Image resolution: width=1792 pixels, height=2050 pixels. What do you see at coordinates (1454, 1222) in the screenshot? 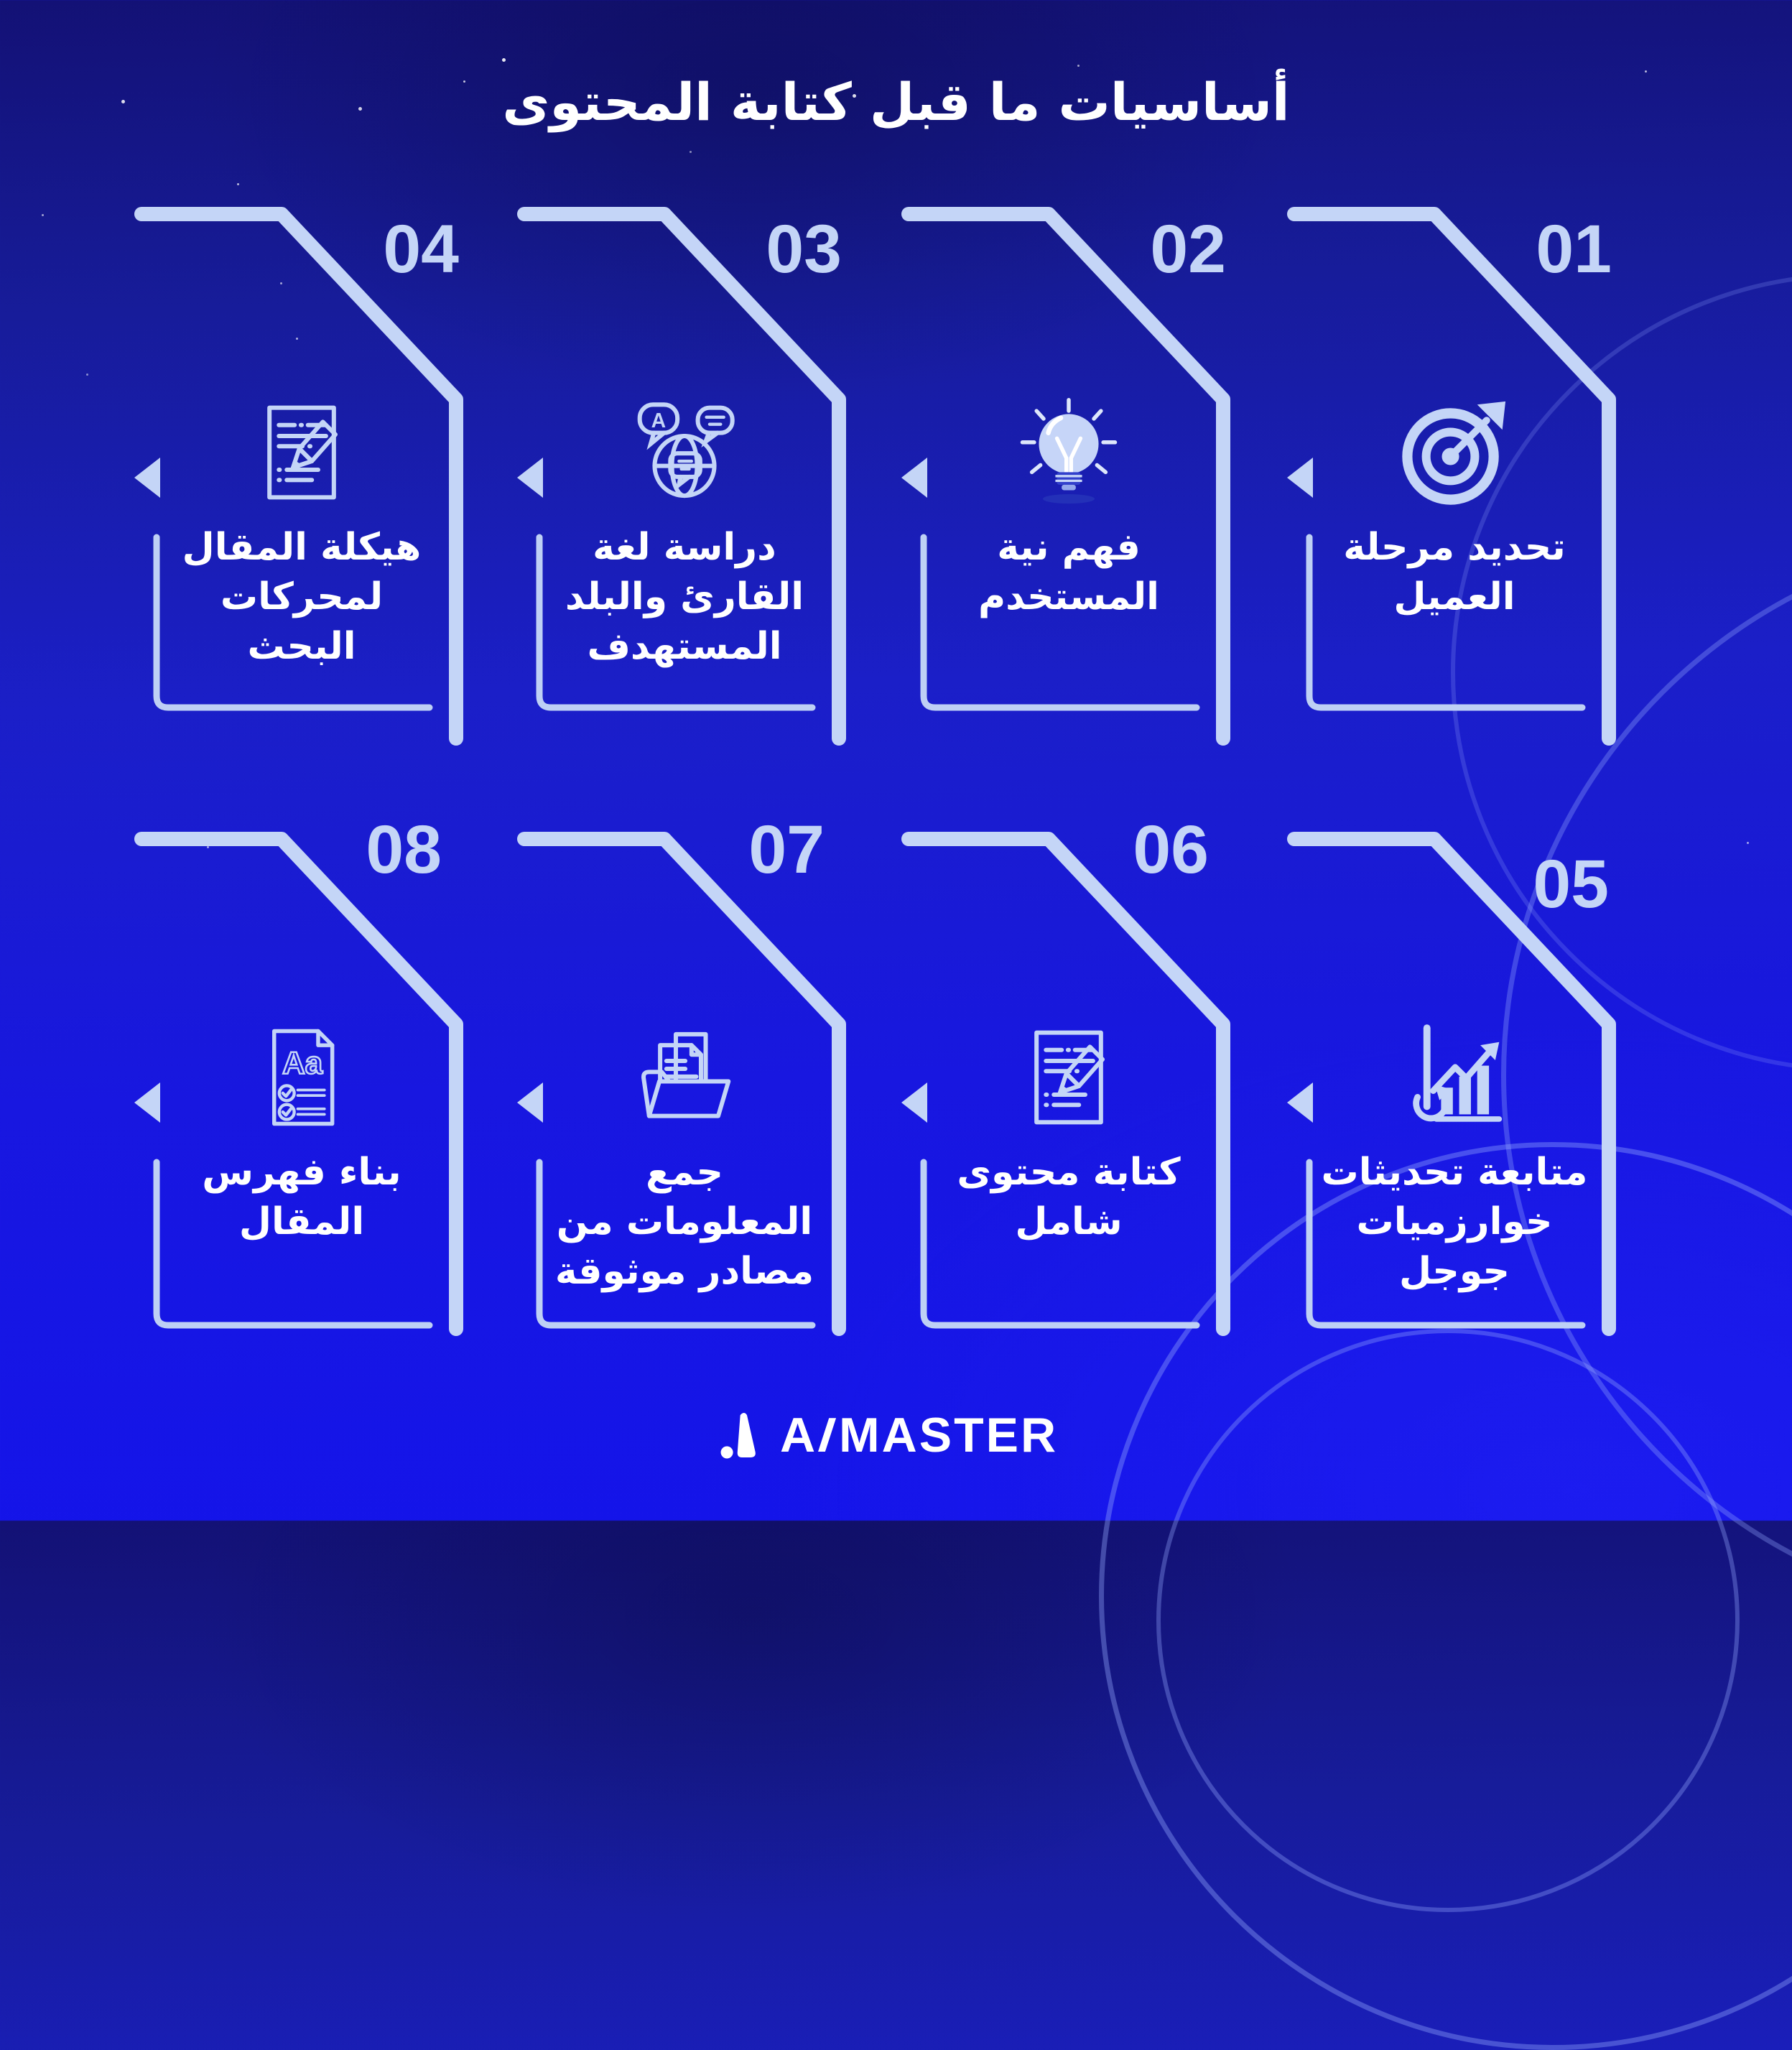
I see `card-label: متابعة تحديثات خوارزميات جوجل` at bounding box center [1454, 1222].